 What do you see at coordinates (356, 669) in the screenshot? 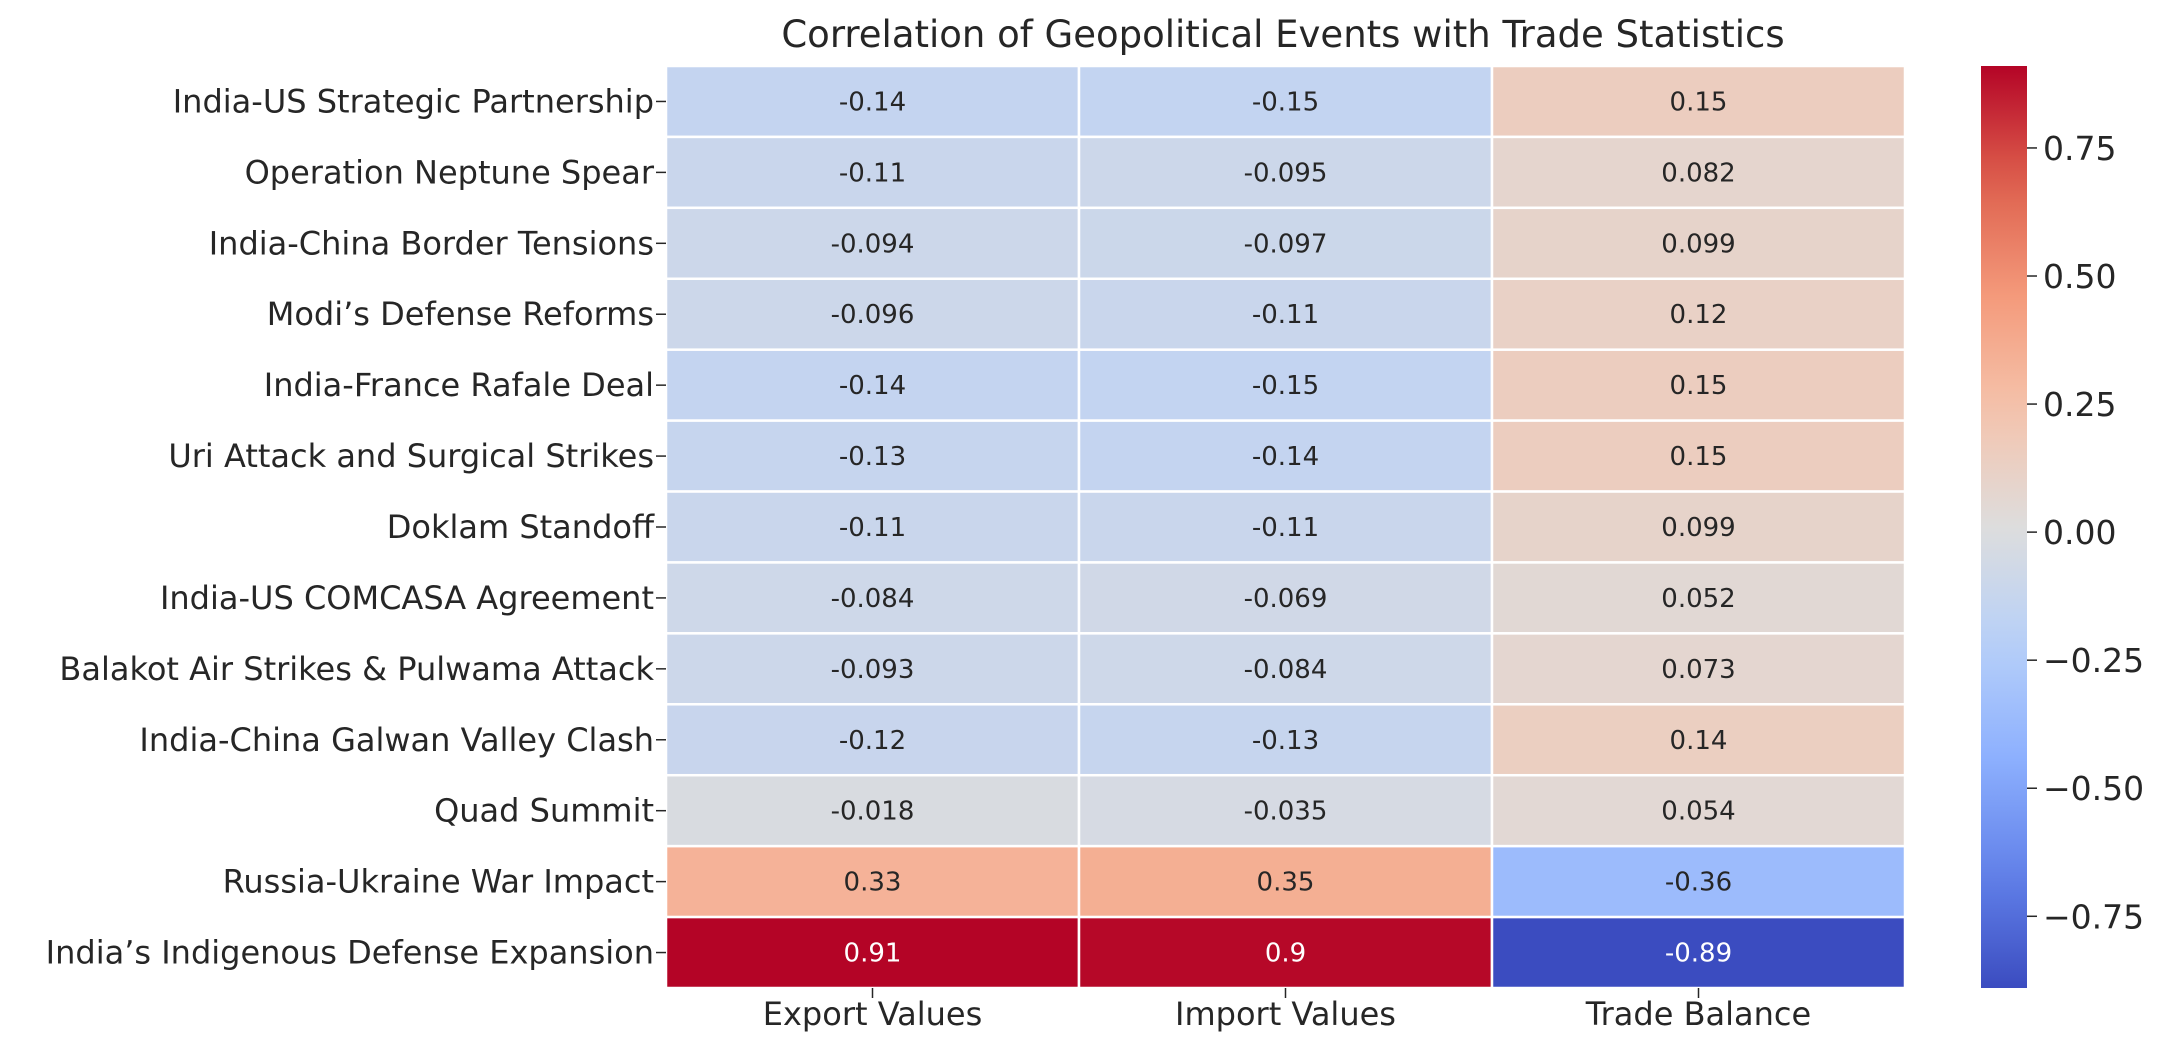
I see `row-label: Balakot Air Strikes & Pulwama Attack` at bounding box center [356, 669].